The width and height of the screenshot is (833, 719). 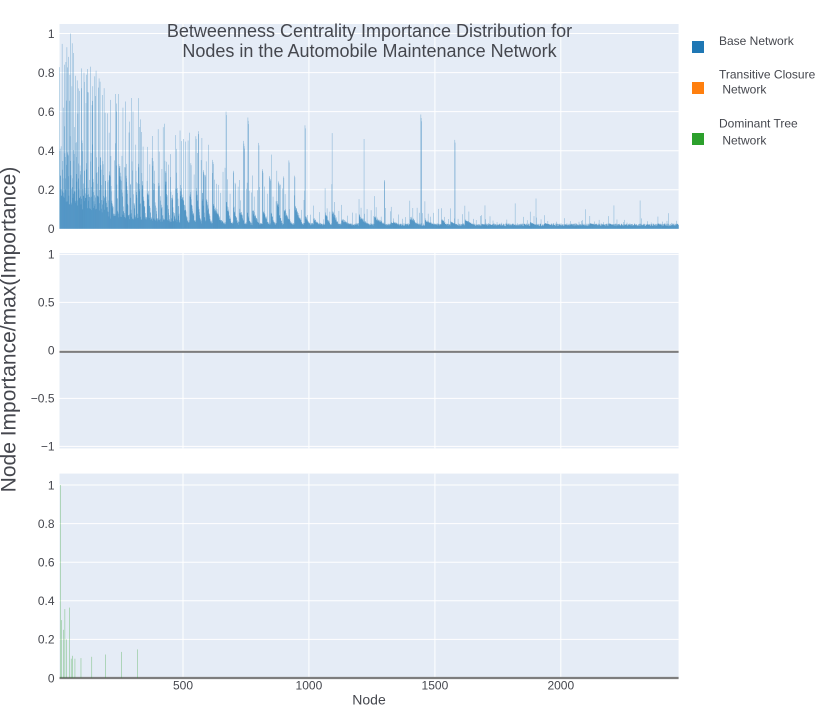 I want to click on svg-text: Transitive Closure, so click(x=767, y=74).